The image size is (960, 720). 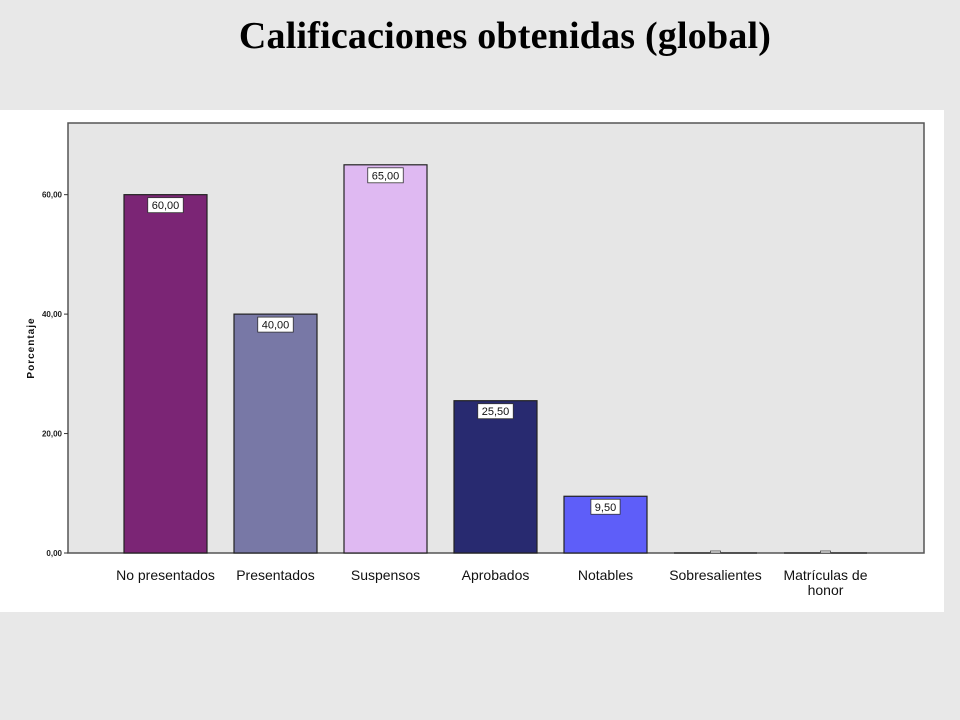 I want to click on value-label: 60,00, so click(x=166, y=206).